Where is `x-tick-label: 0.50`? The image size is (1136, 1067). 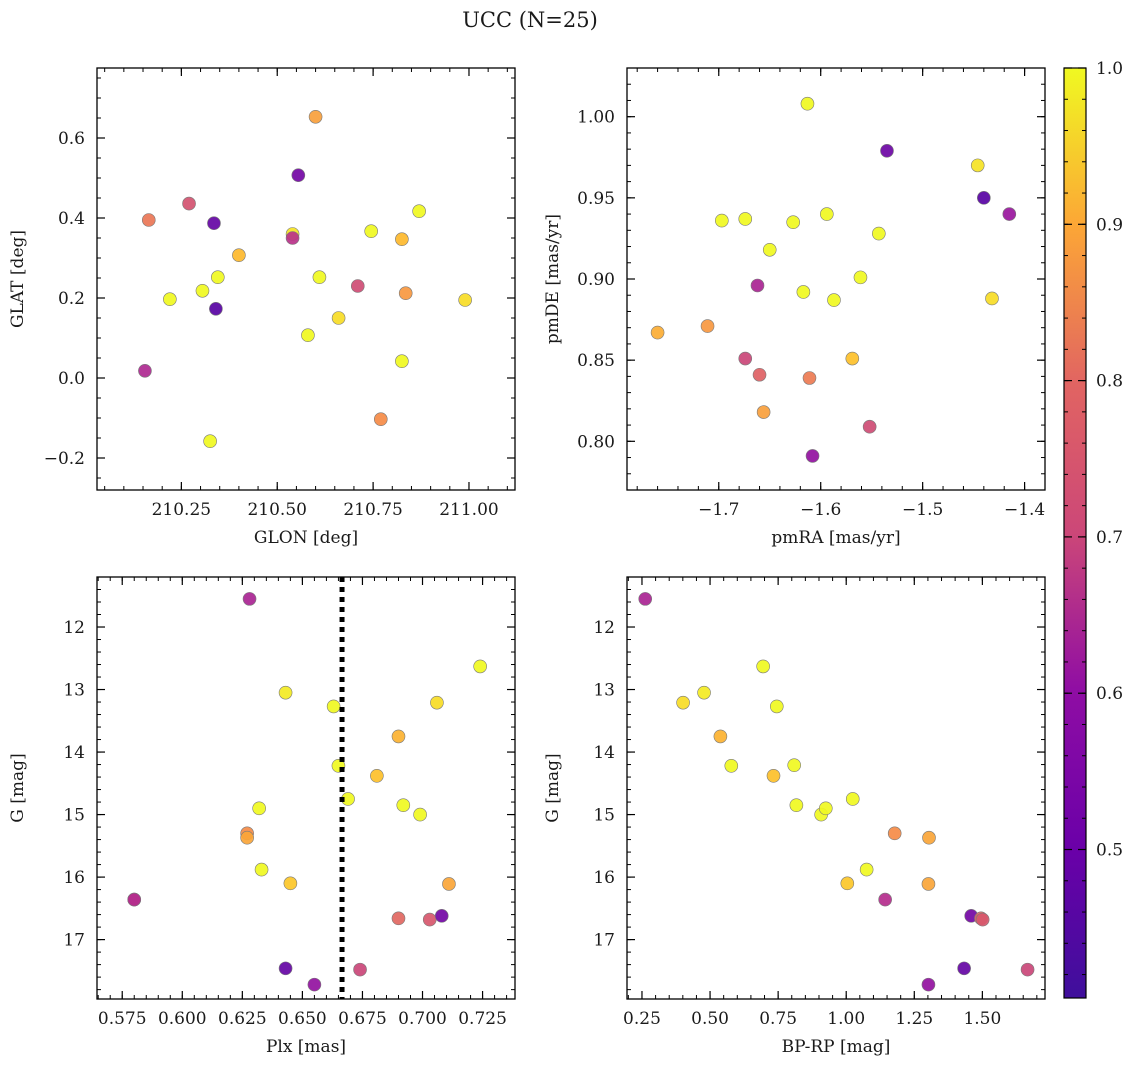
x-tick-label: 0.50 is located at coordinates (710, 1019).